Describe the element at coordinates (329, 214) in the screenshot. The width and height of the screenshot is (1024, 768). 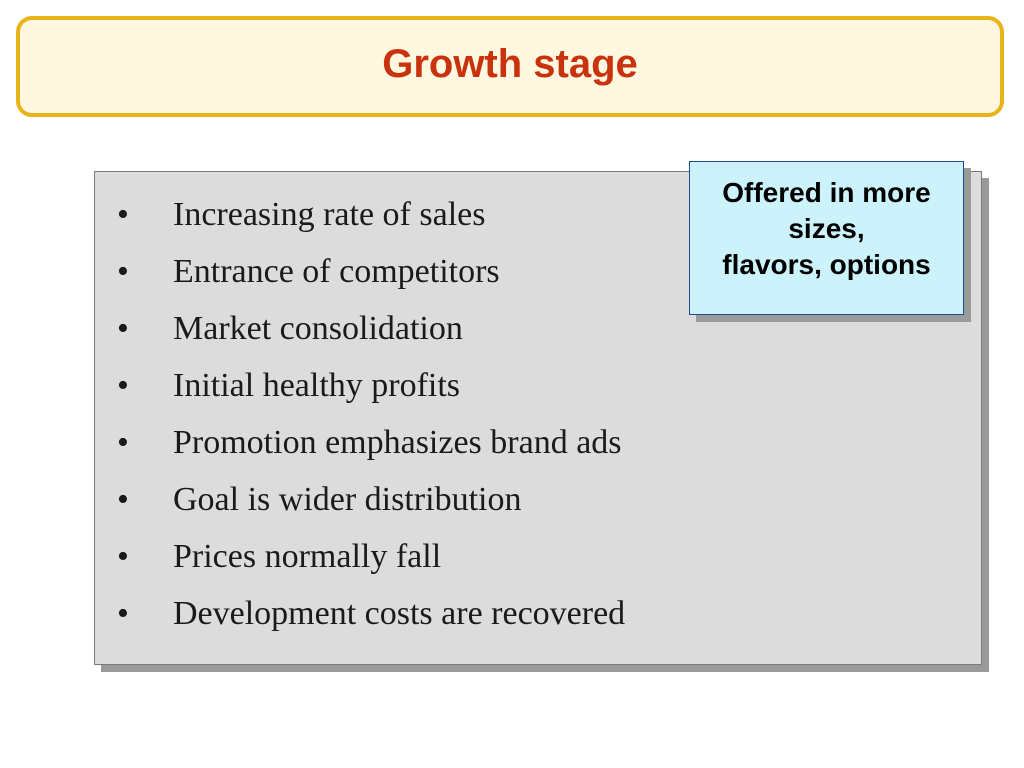
I see `bullet-text: Increasing rate of sales` at that location.